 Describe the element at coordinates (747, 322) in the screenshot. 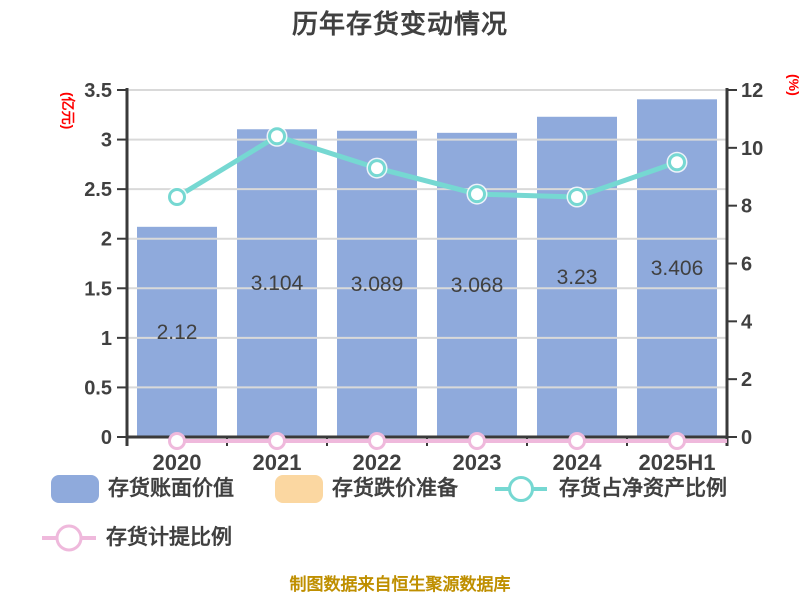

I see `right-axis-tick-label: 4` at that location.